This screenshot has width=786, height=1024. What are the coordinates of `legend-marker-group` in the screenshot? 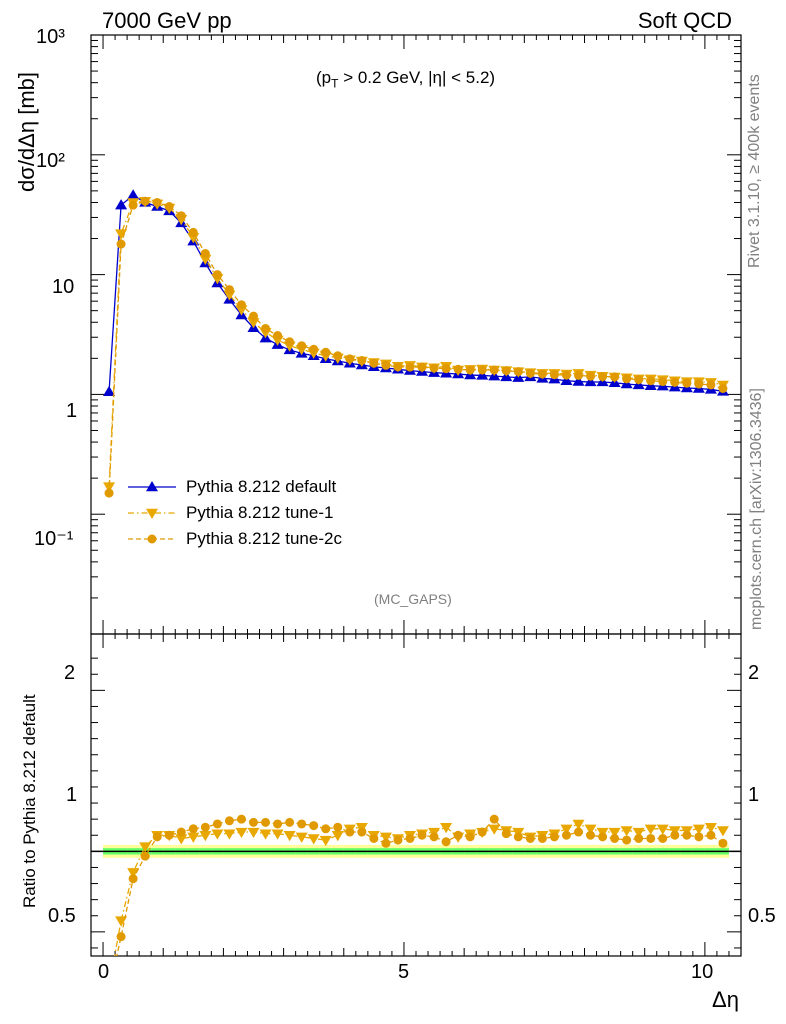 It's located at (152, 486).